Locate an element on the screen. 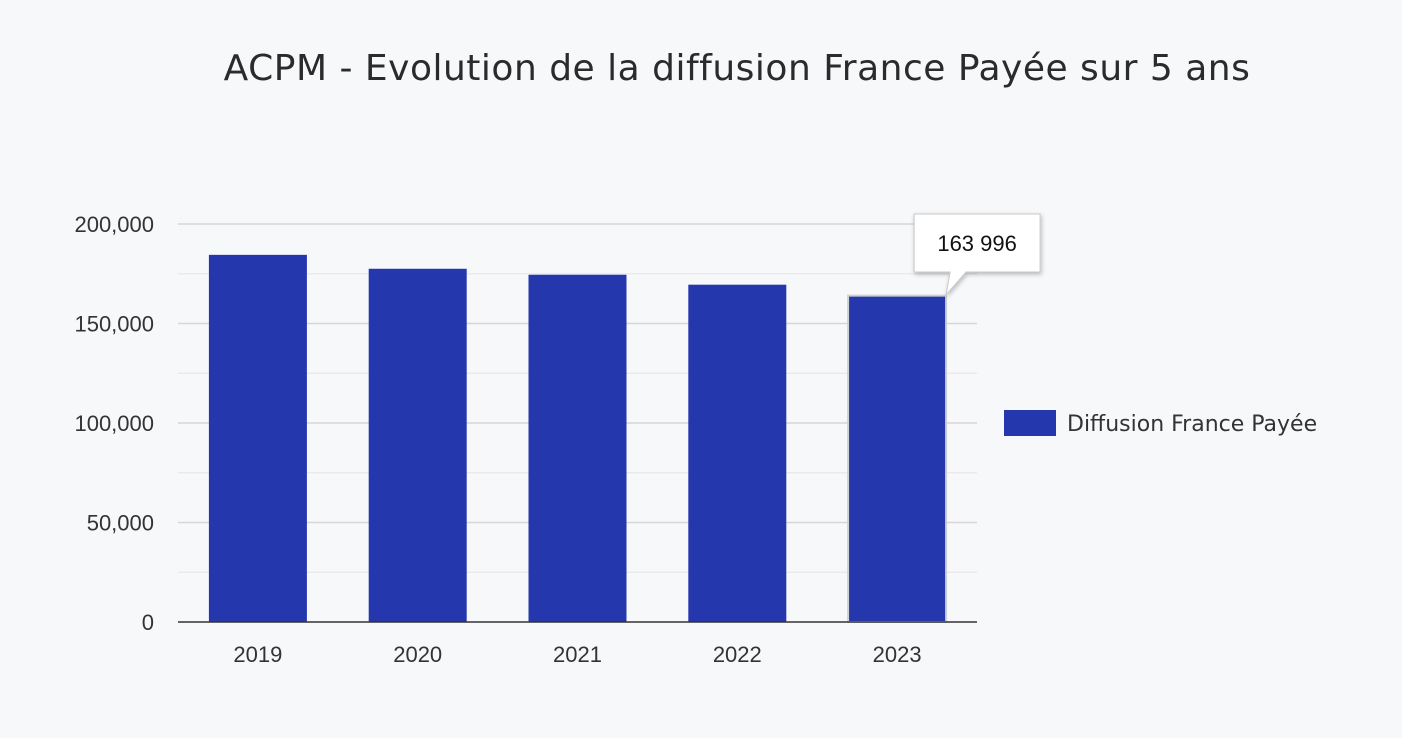 This screenshot has height=738, width=1402. tooltip: 163 996 is located at coordinates (977, 255).